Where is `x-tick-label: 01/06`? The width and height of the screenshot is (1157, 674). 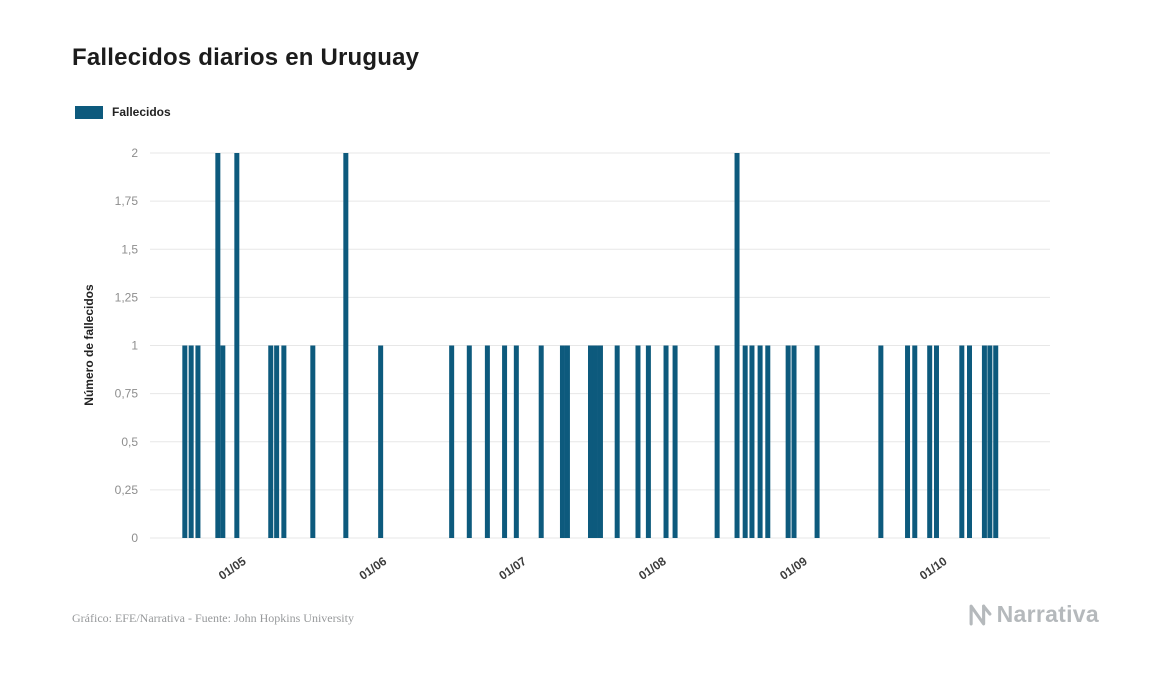 x-tick-label: 01/06 is located at coordinates (373, 568).